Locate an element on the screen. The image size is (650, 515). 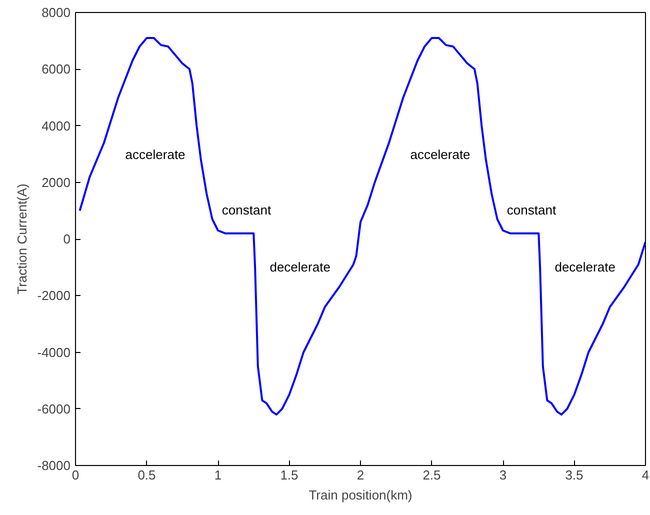
y-tick-label: -4000 is located at coordinates (53, 352).